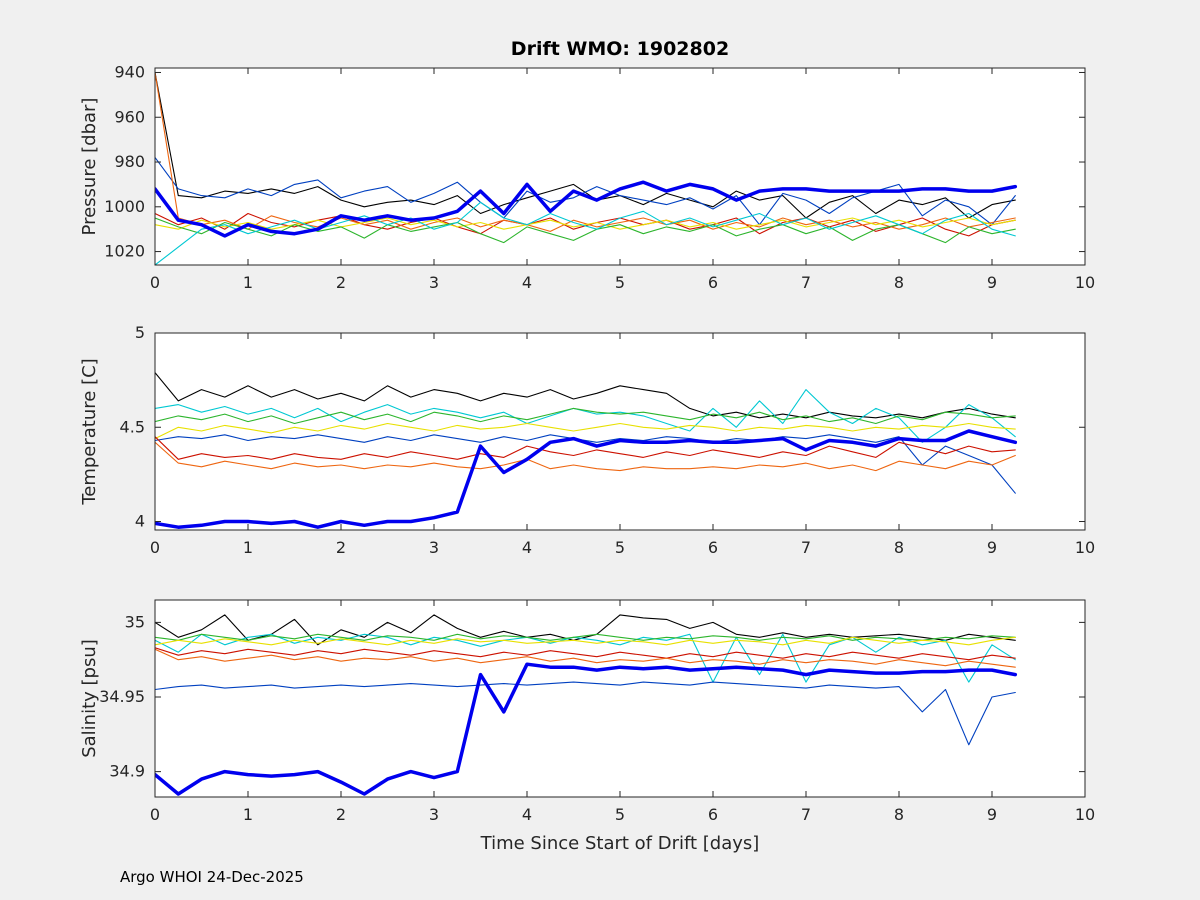 The width and height of the screenshot is (1200, 900). I want to click on y-axis-label-temperature: Temperature [C], so click(89, 431).